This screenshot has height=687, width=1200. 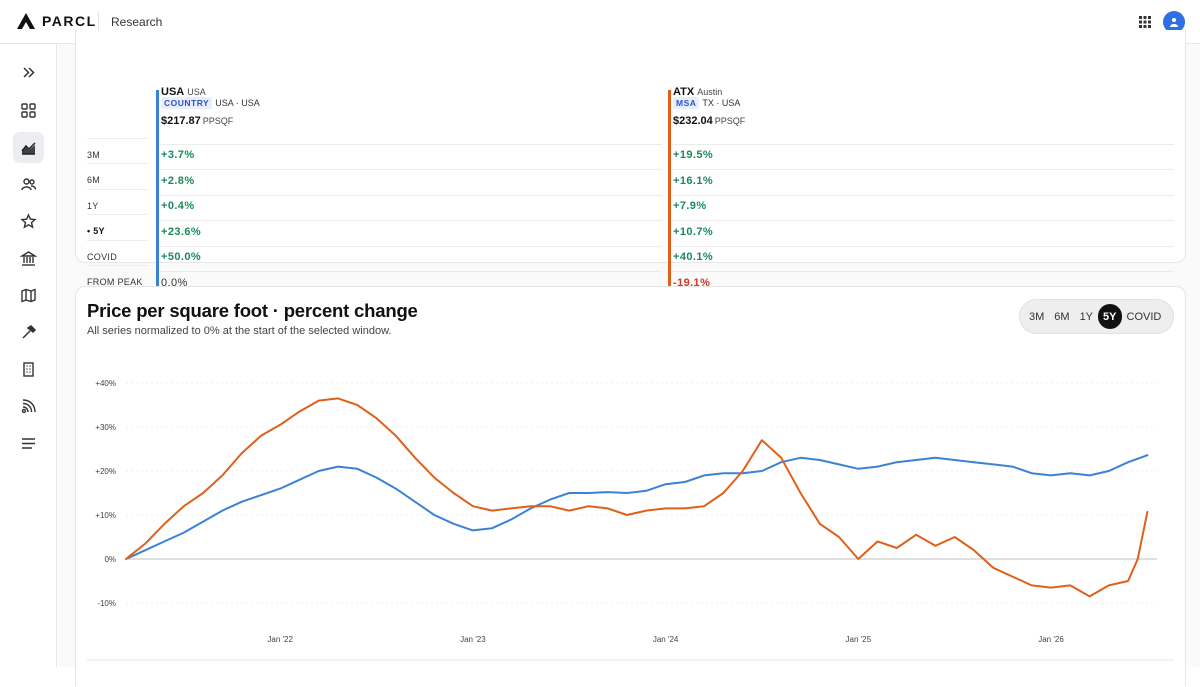 I want to click on header-divider, so click(x=98, y=22).